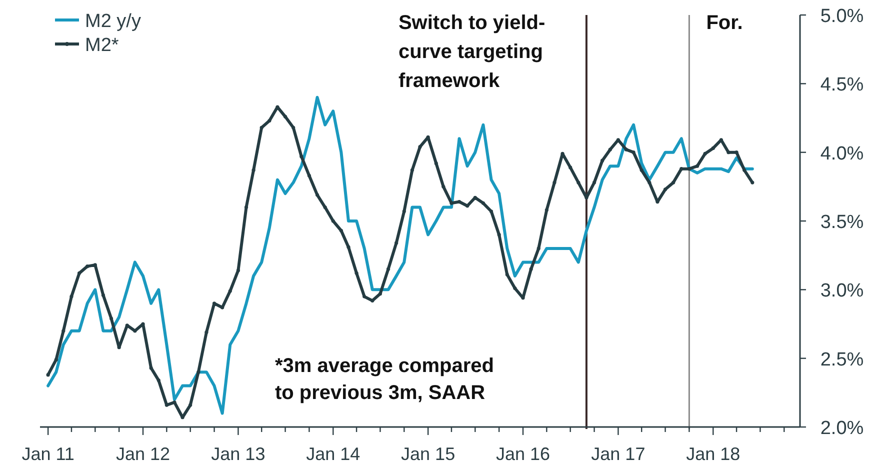 This screenshot has width=879, height=469. What do you see at coordinates (713, 454) in the screenshot?
I see `x-tick-label: Jan 18` at bounding box center [713, 454].